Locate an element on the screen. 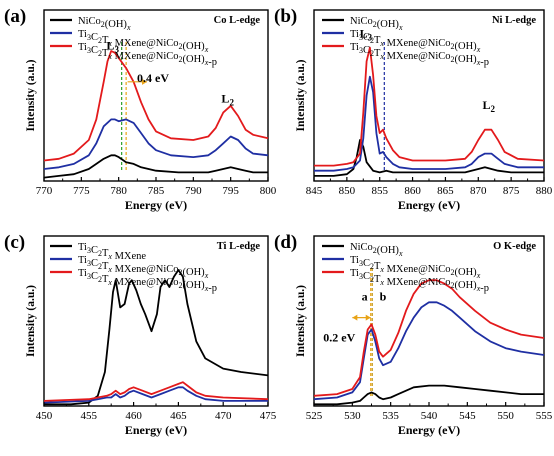 This screenshot has height=456, width=554. x-tick-label: 770 is located at coordinates (44, 191).